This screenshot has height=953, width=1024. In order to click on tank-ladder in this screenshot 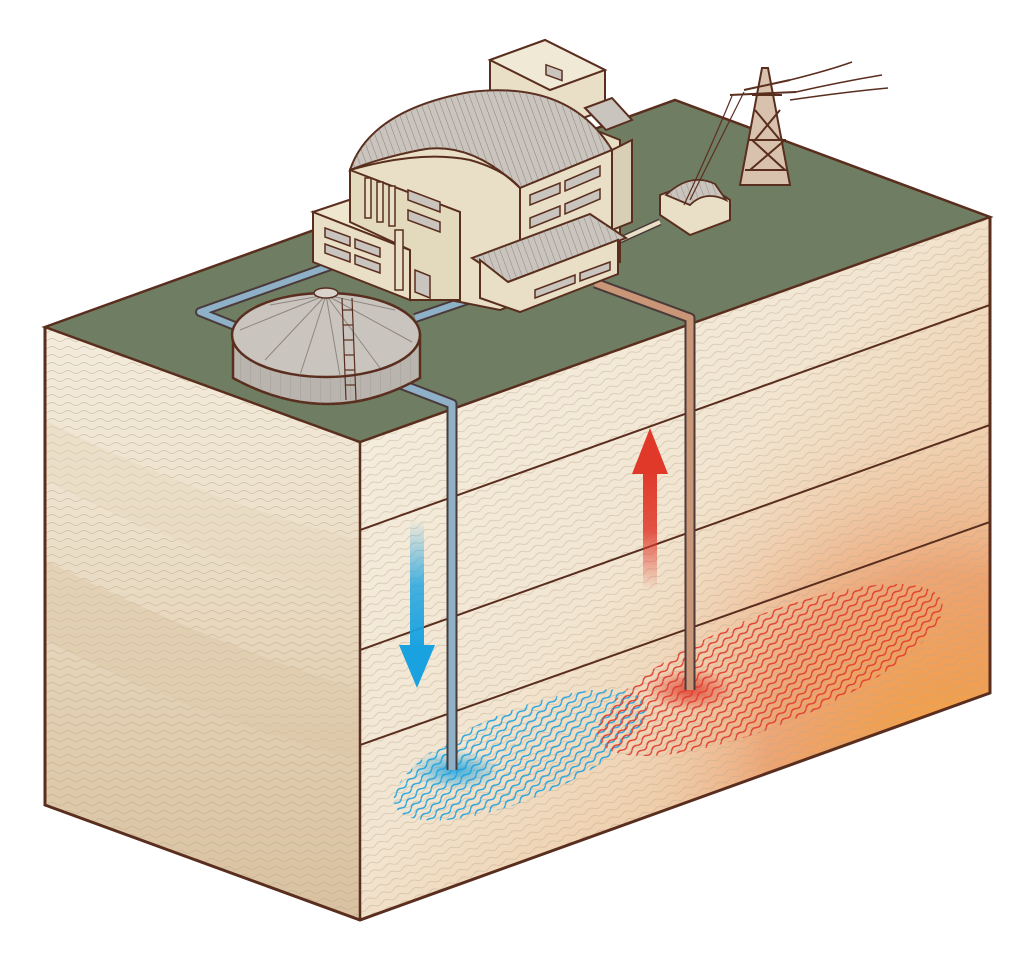, I will do `click(349, 349)`.